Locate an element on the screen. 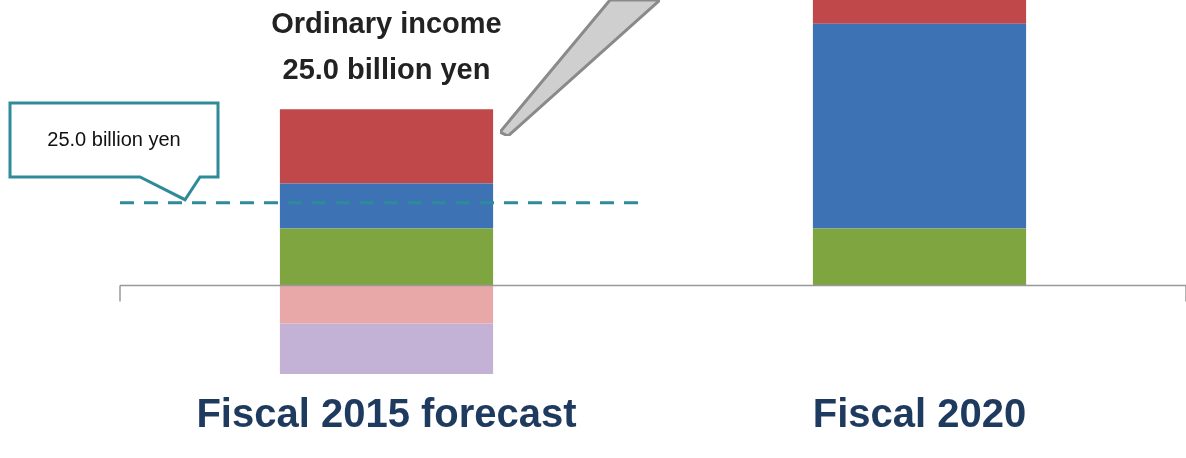 This screenshot has width=1186, height=458. x-tick-label: Fiscal 2020 is located at coordinates (919, 413).